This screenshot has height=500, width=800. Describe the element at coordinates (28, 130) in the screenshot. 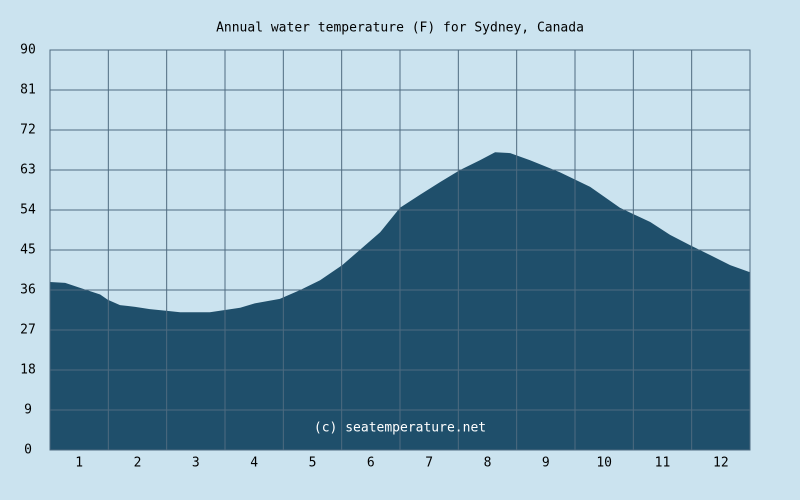

I see `y-tick-label: 72` at that location.